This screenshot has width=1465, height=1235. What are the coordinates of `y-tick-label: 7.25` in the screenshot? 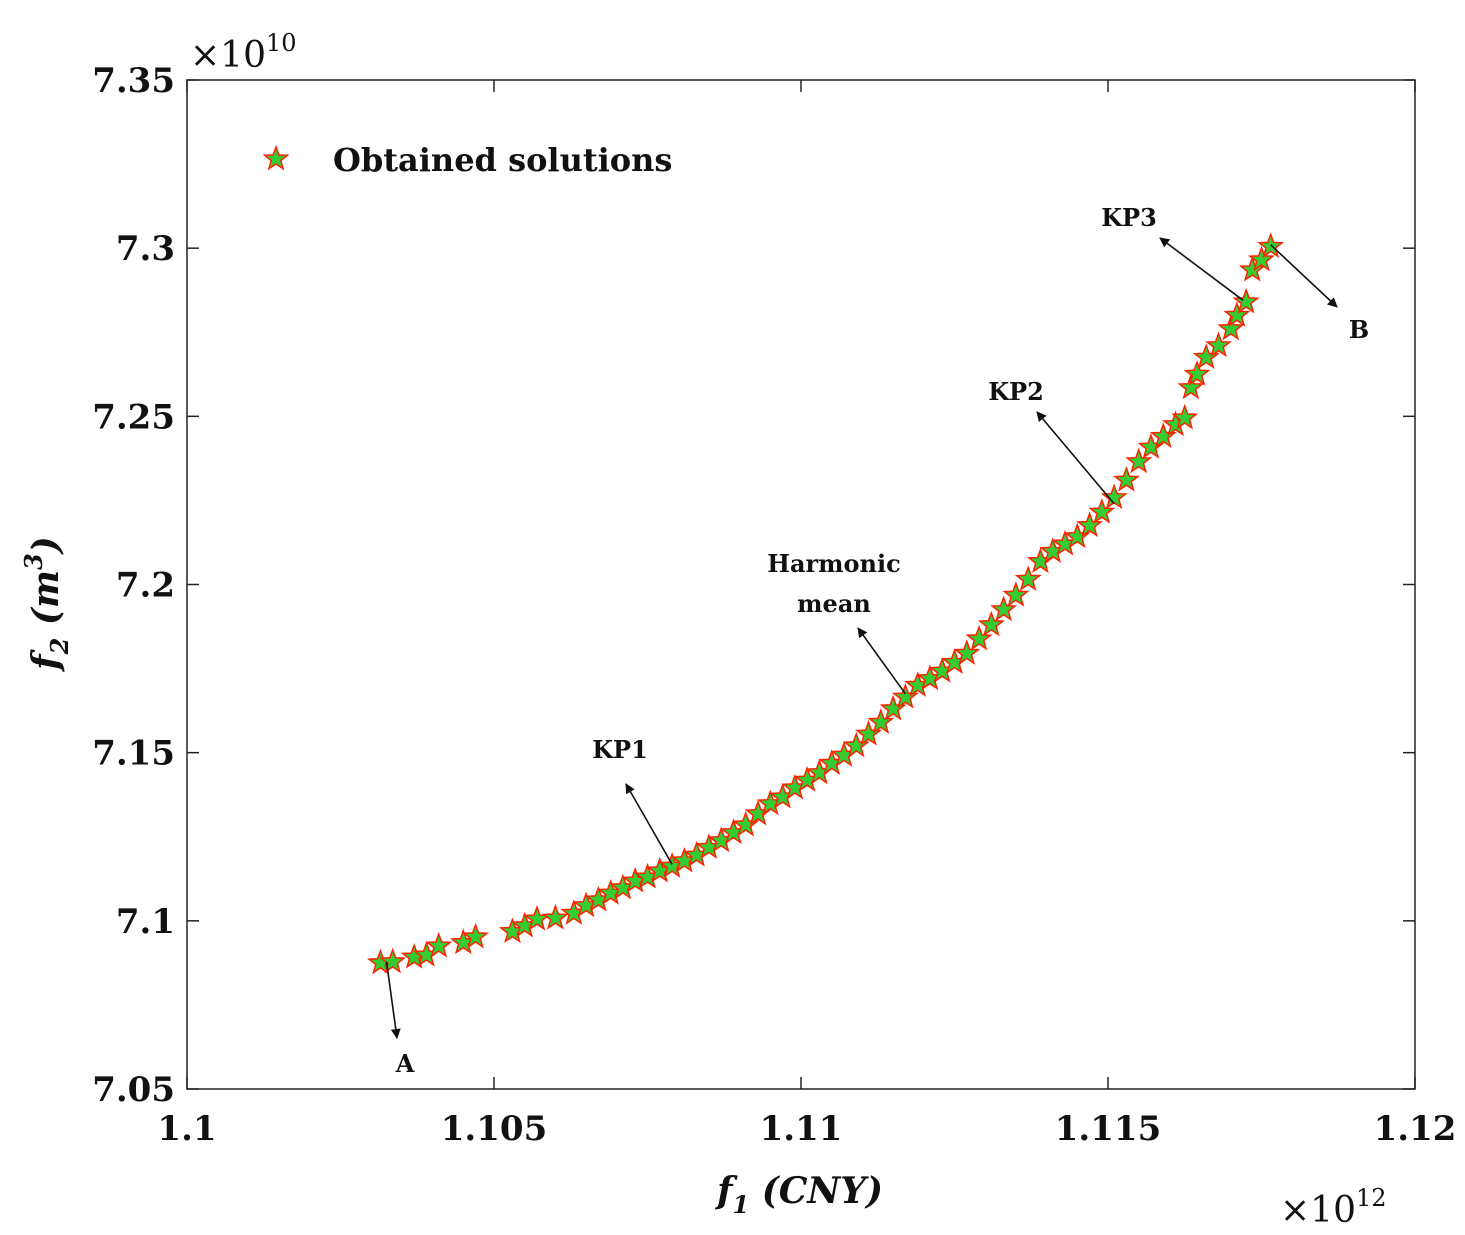 It's located at (133, 417).